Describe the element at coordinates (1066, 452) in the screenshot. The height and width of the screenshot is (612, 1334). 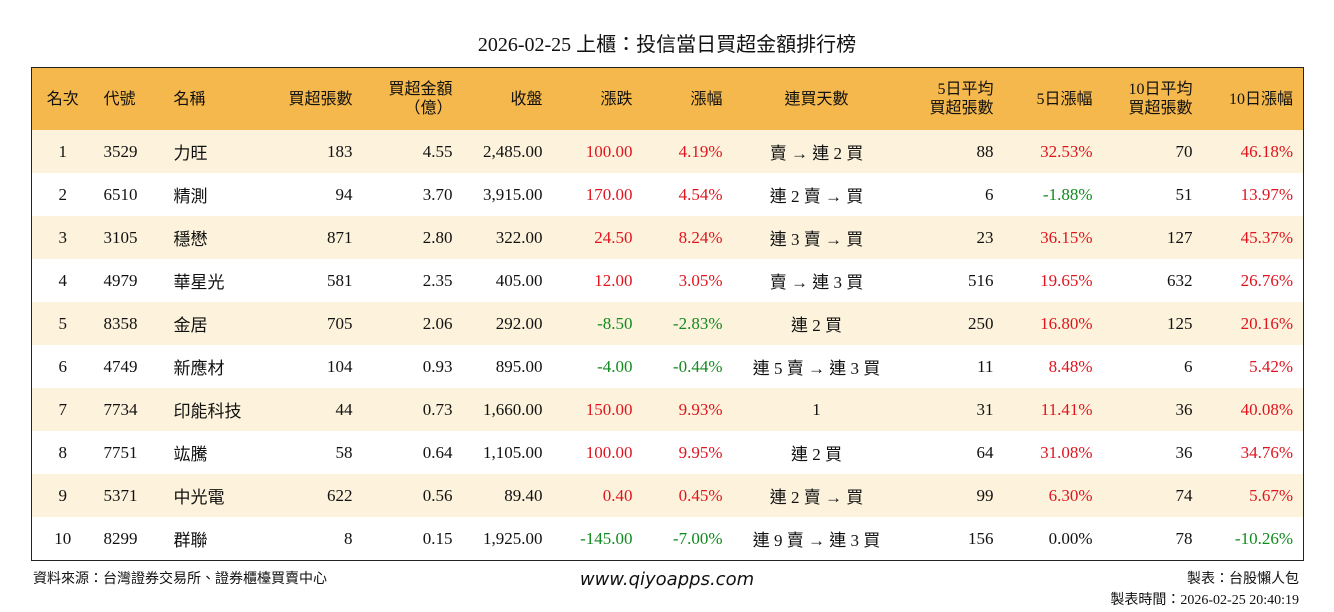
I see `table-cell: 31.08%` at that location.